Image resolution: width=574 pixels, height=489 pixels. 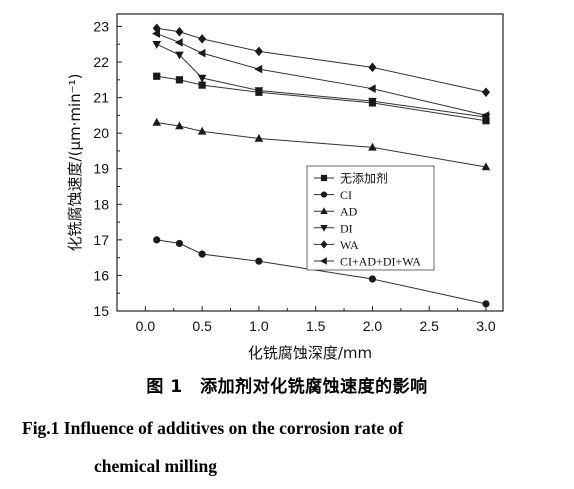 What do you see at coordinates (336, 212) in the screenshot?
I see `legend-entry: AD` at bounding box center [336, 212].